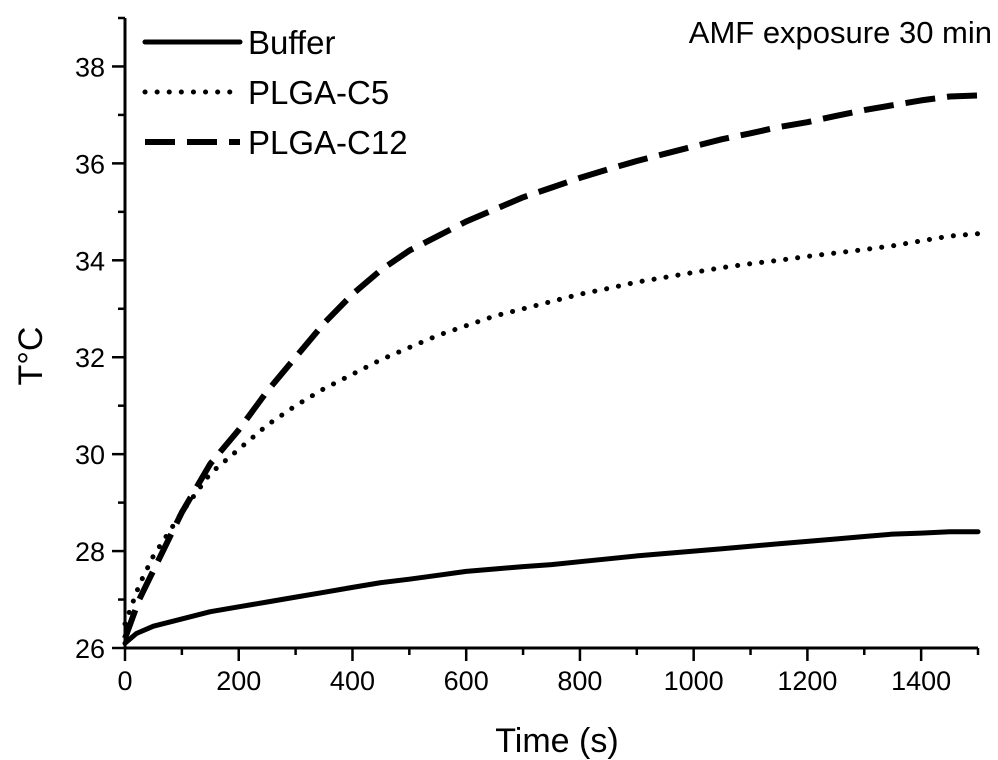 Image resolution: width=998 pixels, height=760 pixels. What do you see at coordinates (90, 455) in the screenshot?
I see `y-tick-label: 30` at bounding box center [90, 455].